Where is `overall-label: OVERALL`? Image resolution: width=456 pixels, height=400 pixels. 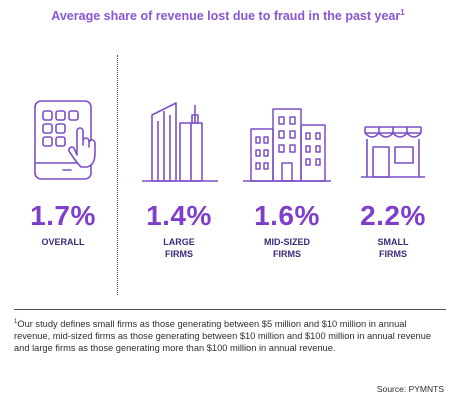 overall-label: OVERALL is located at coordinates (63, 242).